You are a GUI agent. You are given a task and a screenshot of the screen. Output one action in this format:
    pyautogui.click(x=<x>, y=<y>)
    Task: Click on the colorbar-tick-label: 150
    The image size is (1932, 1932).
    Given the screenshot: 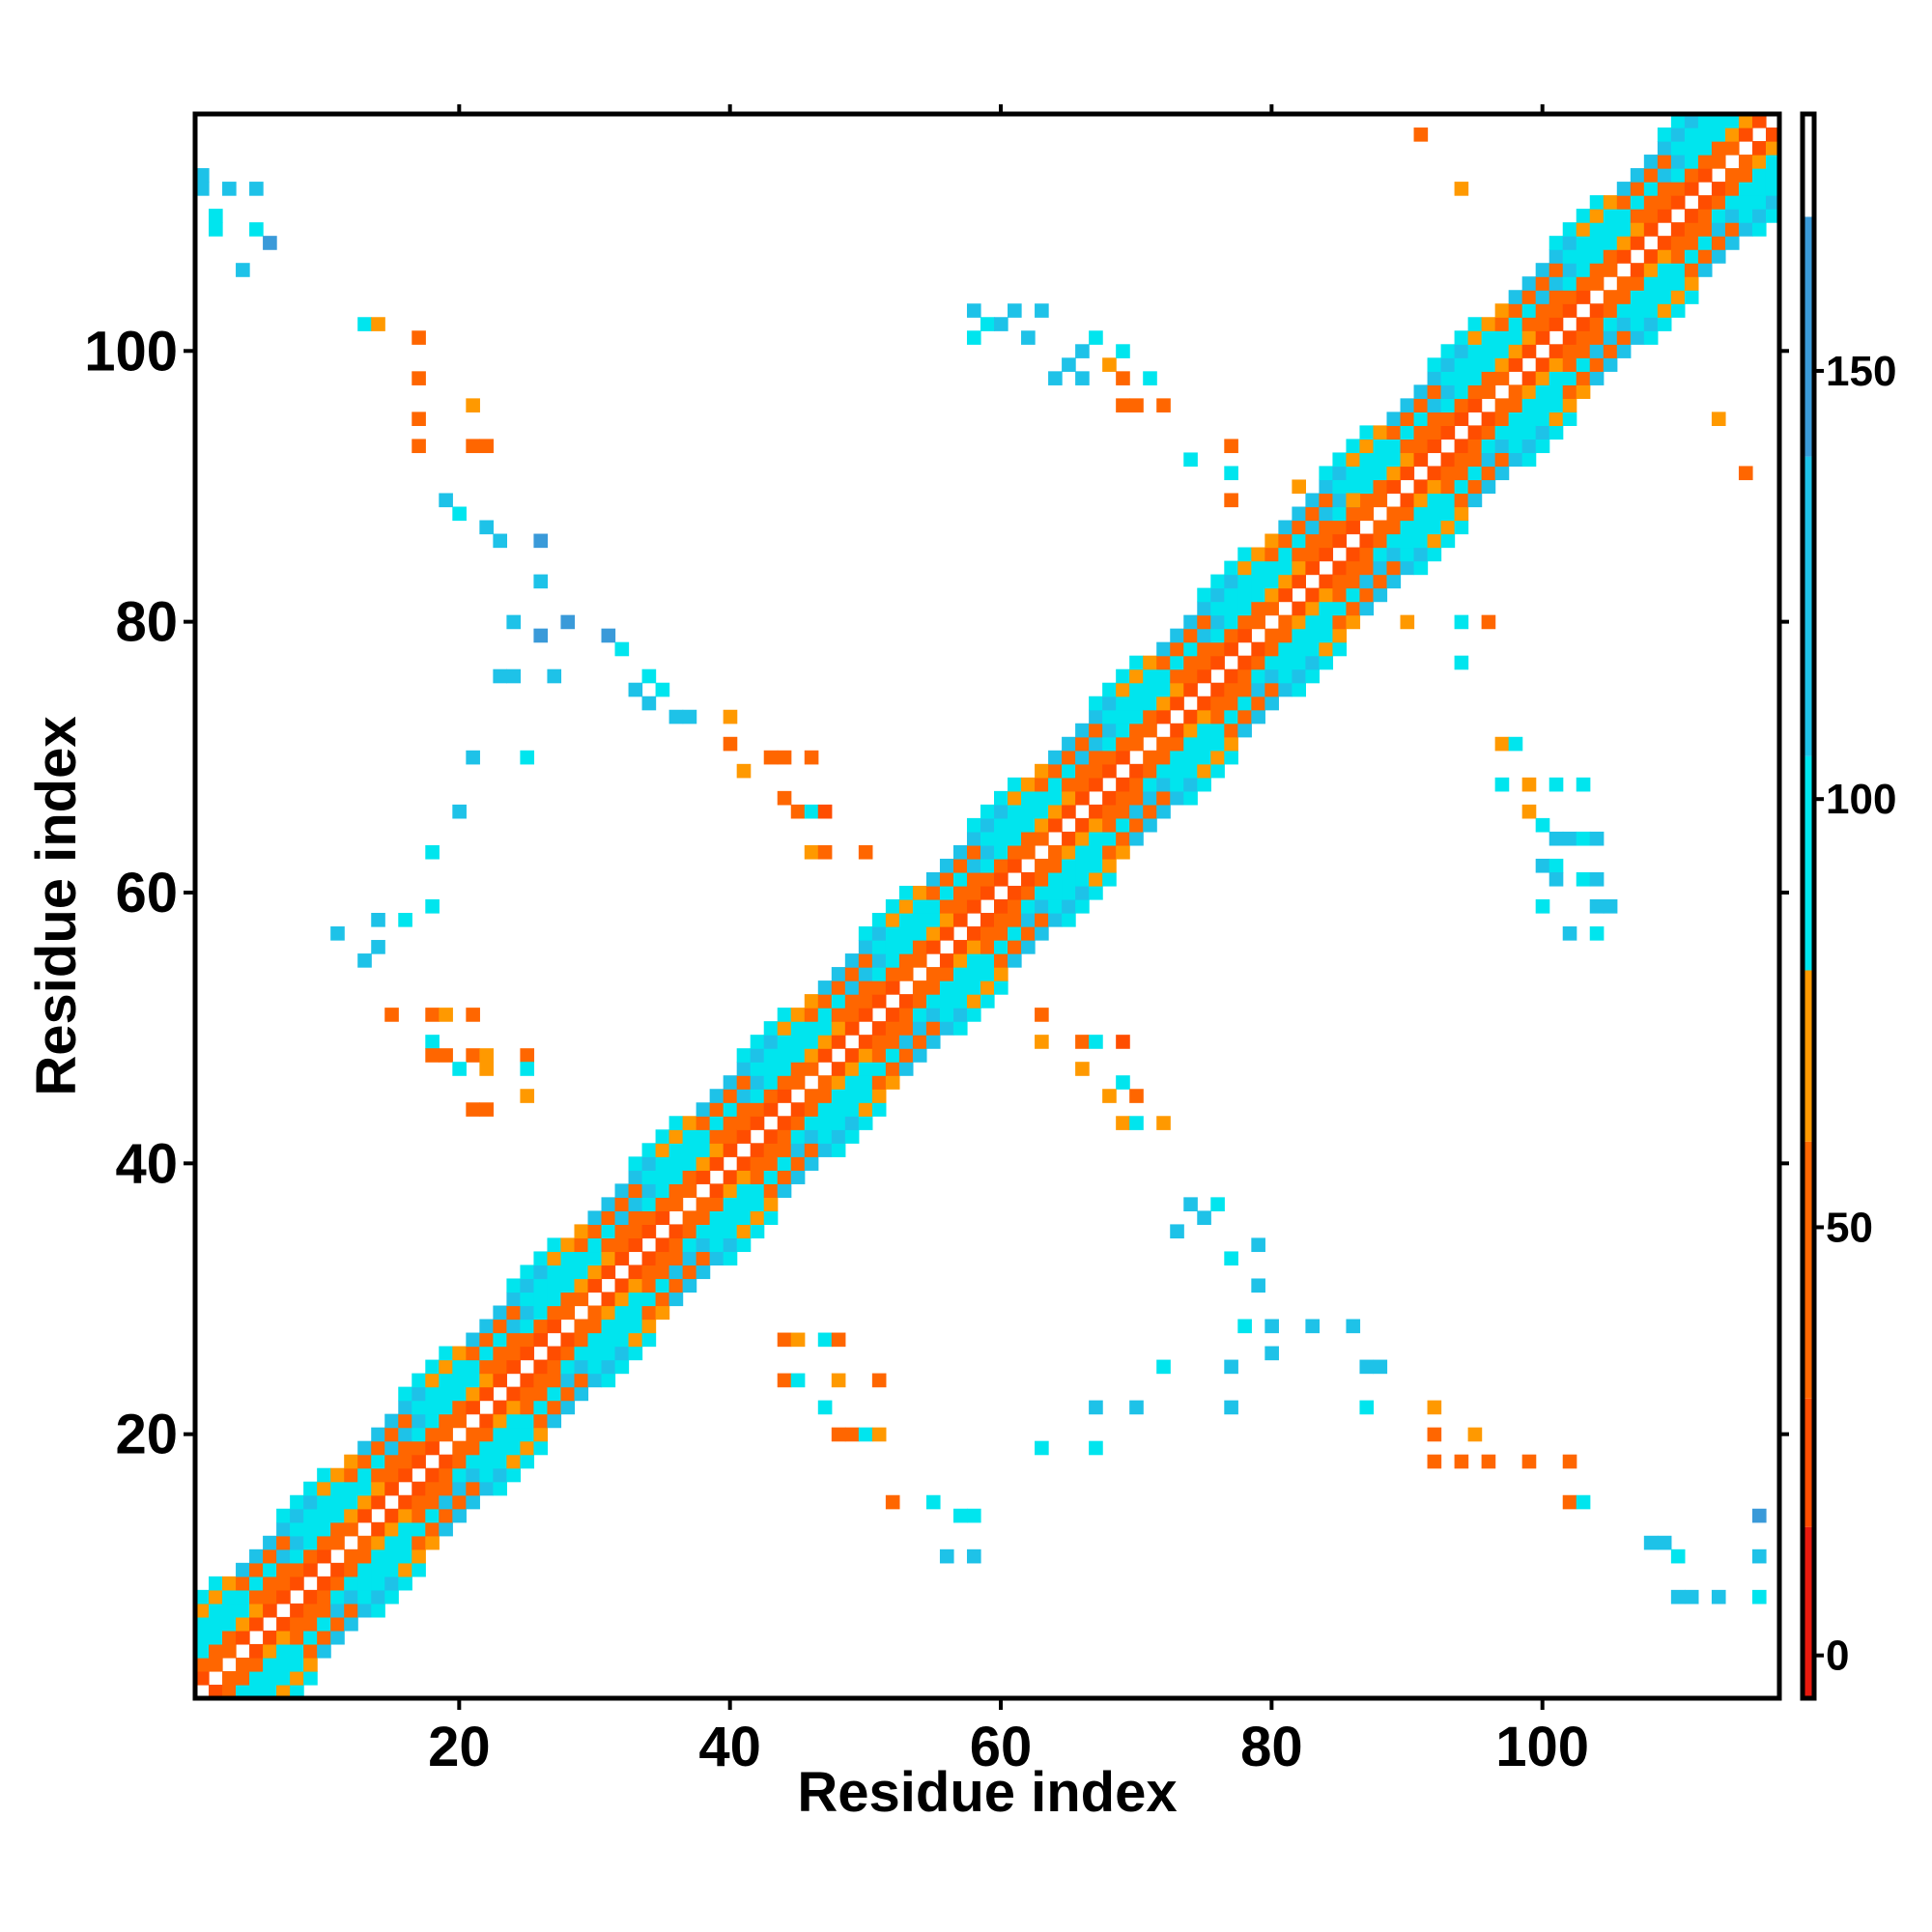 What is the action you would take?
    pyautogui.click(x=1861, y=371)
    